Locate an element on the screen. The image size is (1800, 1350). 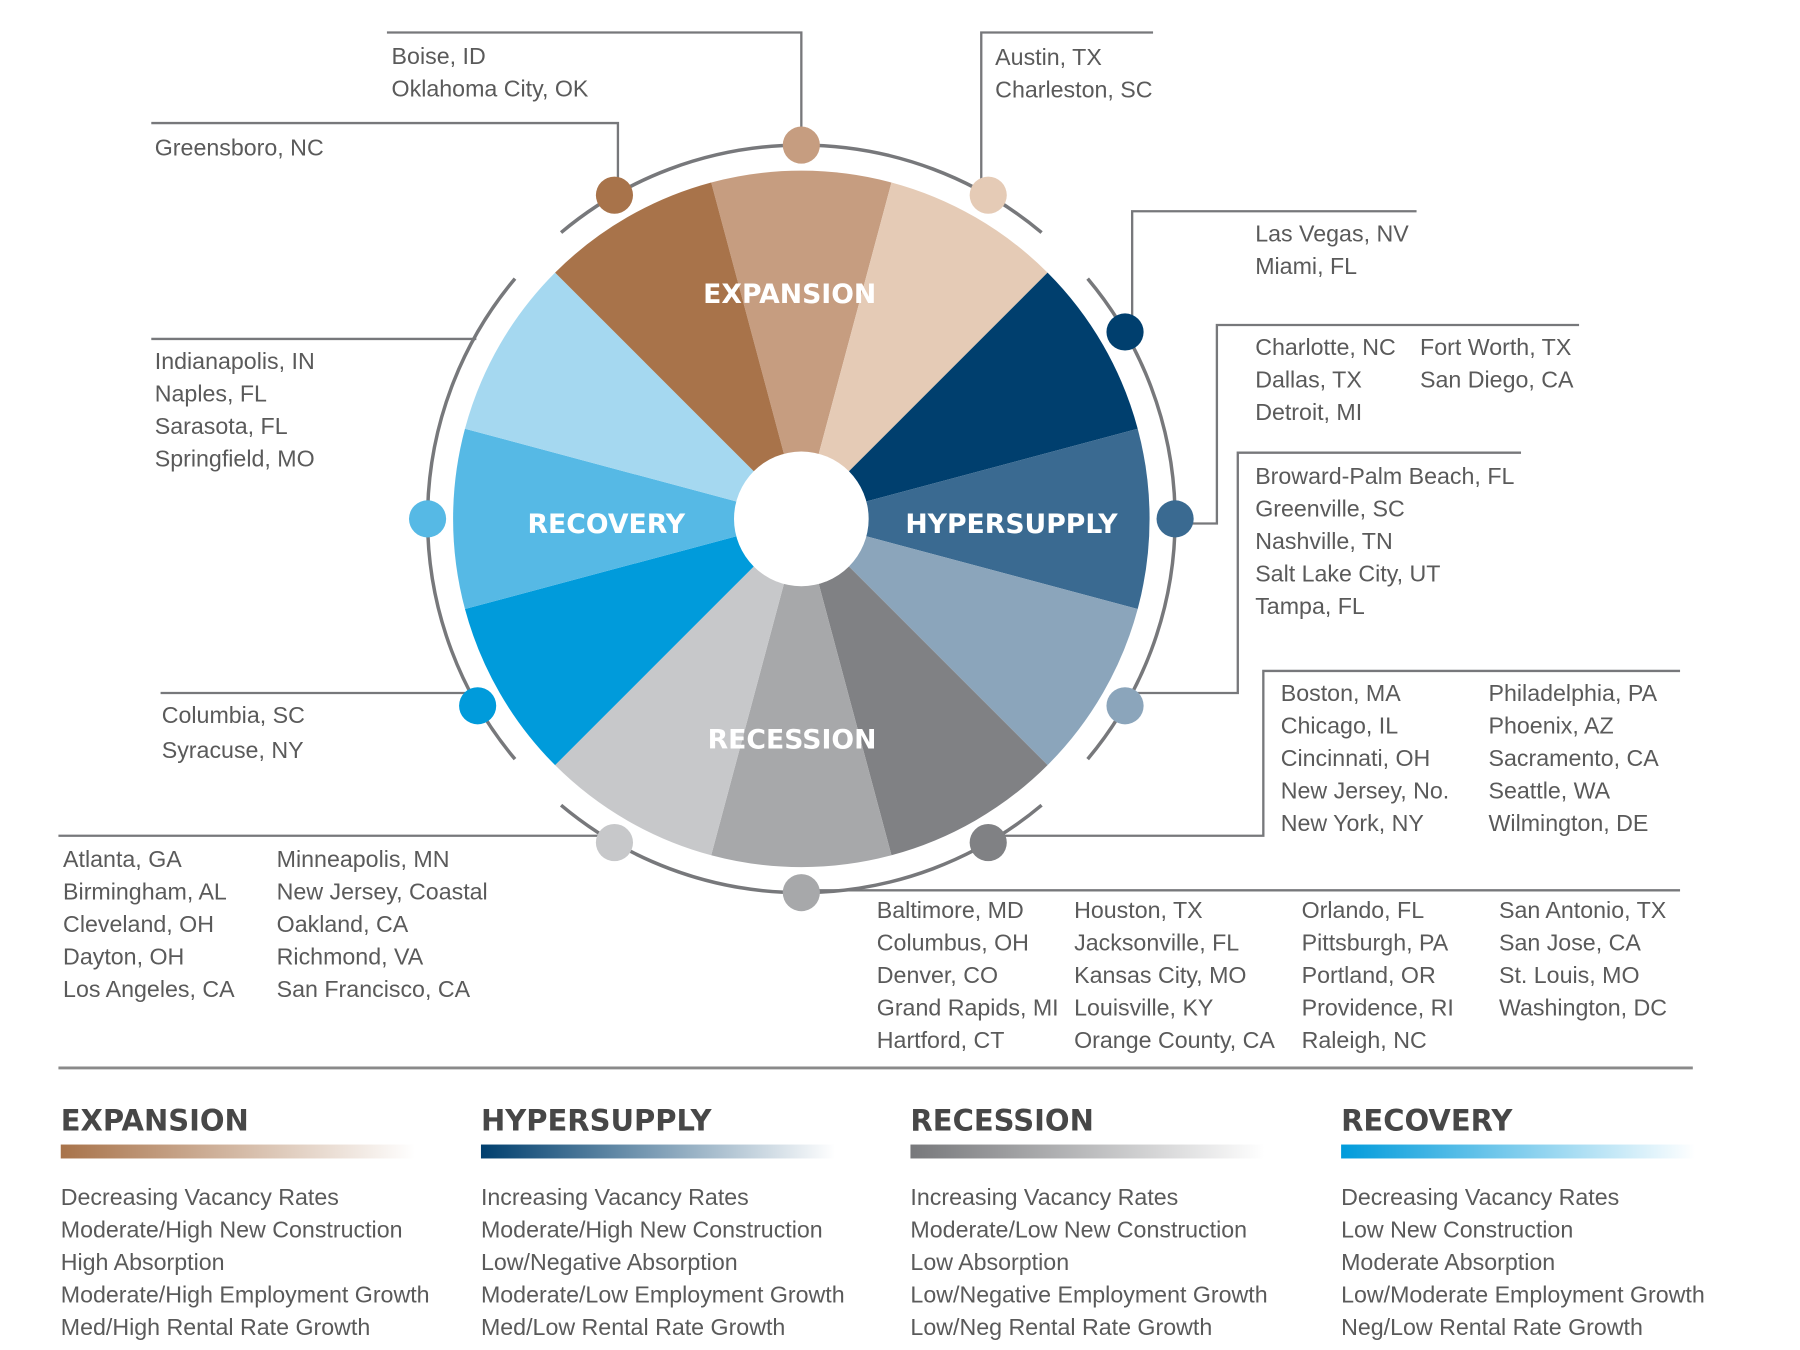
city-label: Springfield, MO is located at coordinates (235, 459).